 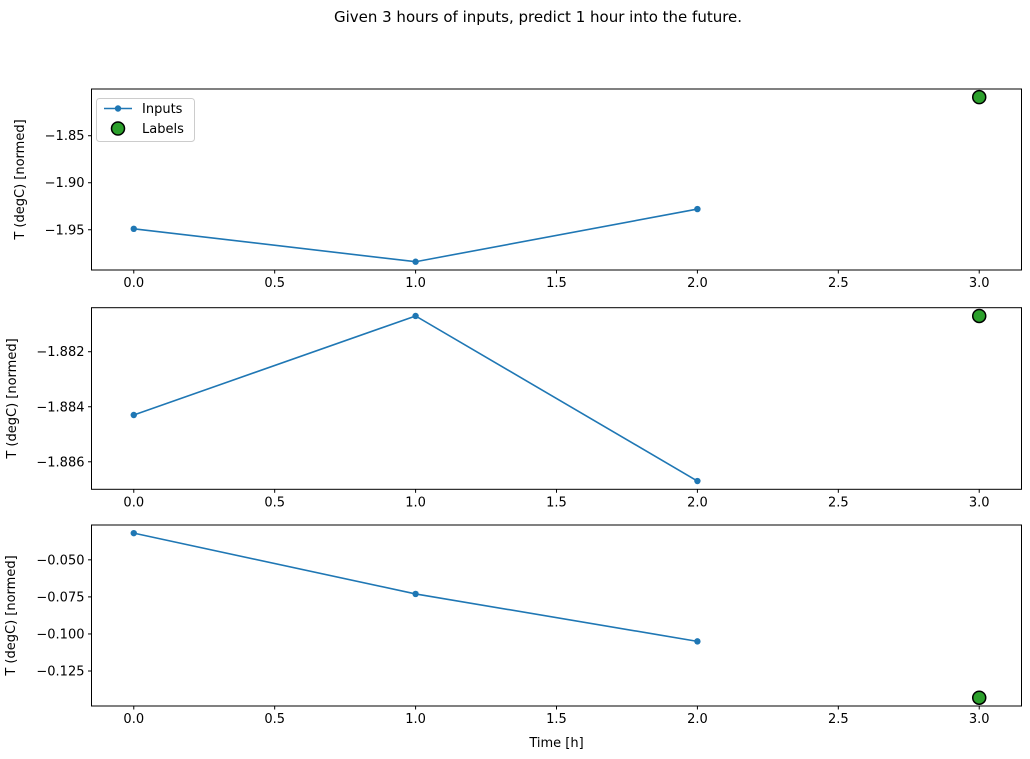 What do you see at coordinates (60, 462) in the screenshot?
I see `y-tick-label: −1.886` at bounding box center [60, 462].